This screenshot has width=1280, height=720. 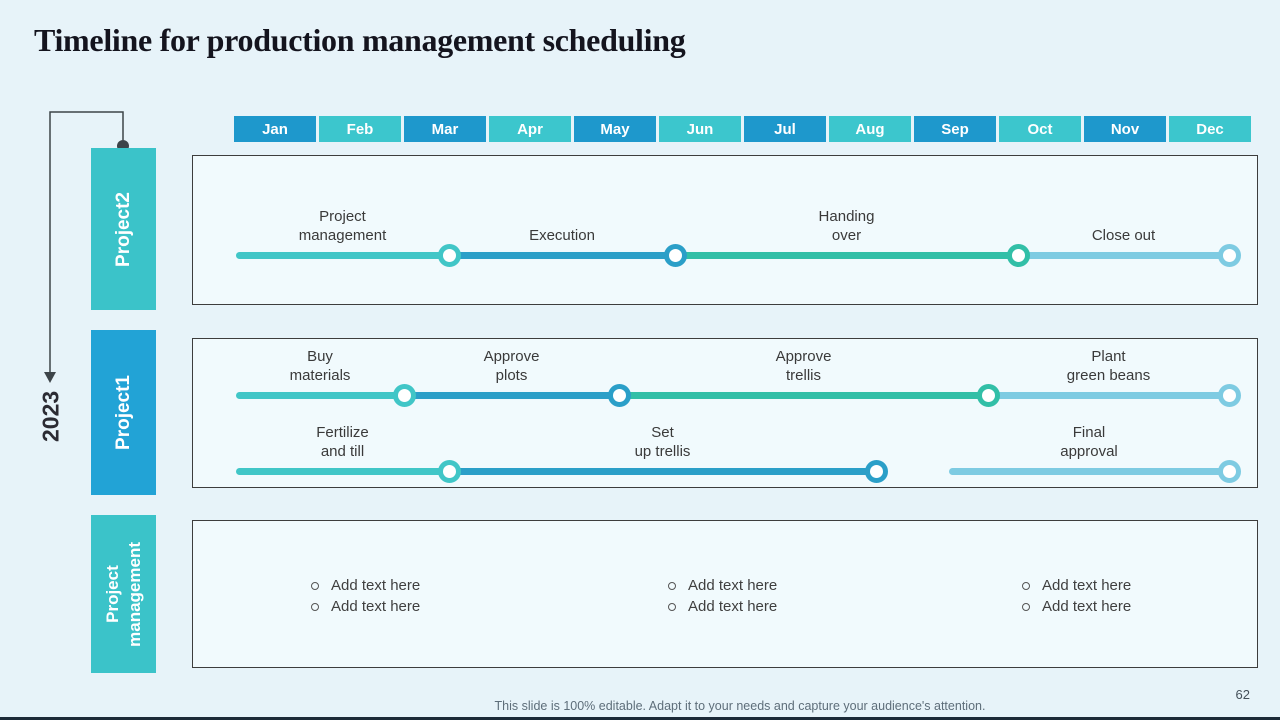 I want to click on month-tab-apr: Apr, so click(x=530, y=129).